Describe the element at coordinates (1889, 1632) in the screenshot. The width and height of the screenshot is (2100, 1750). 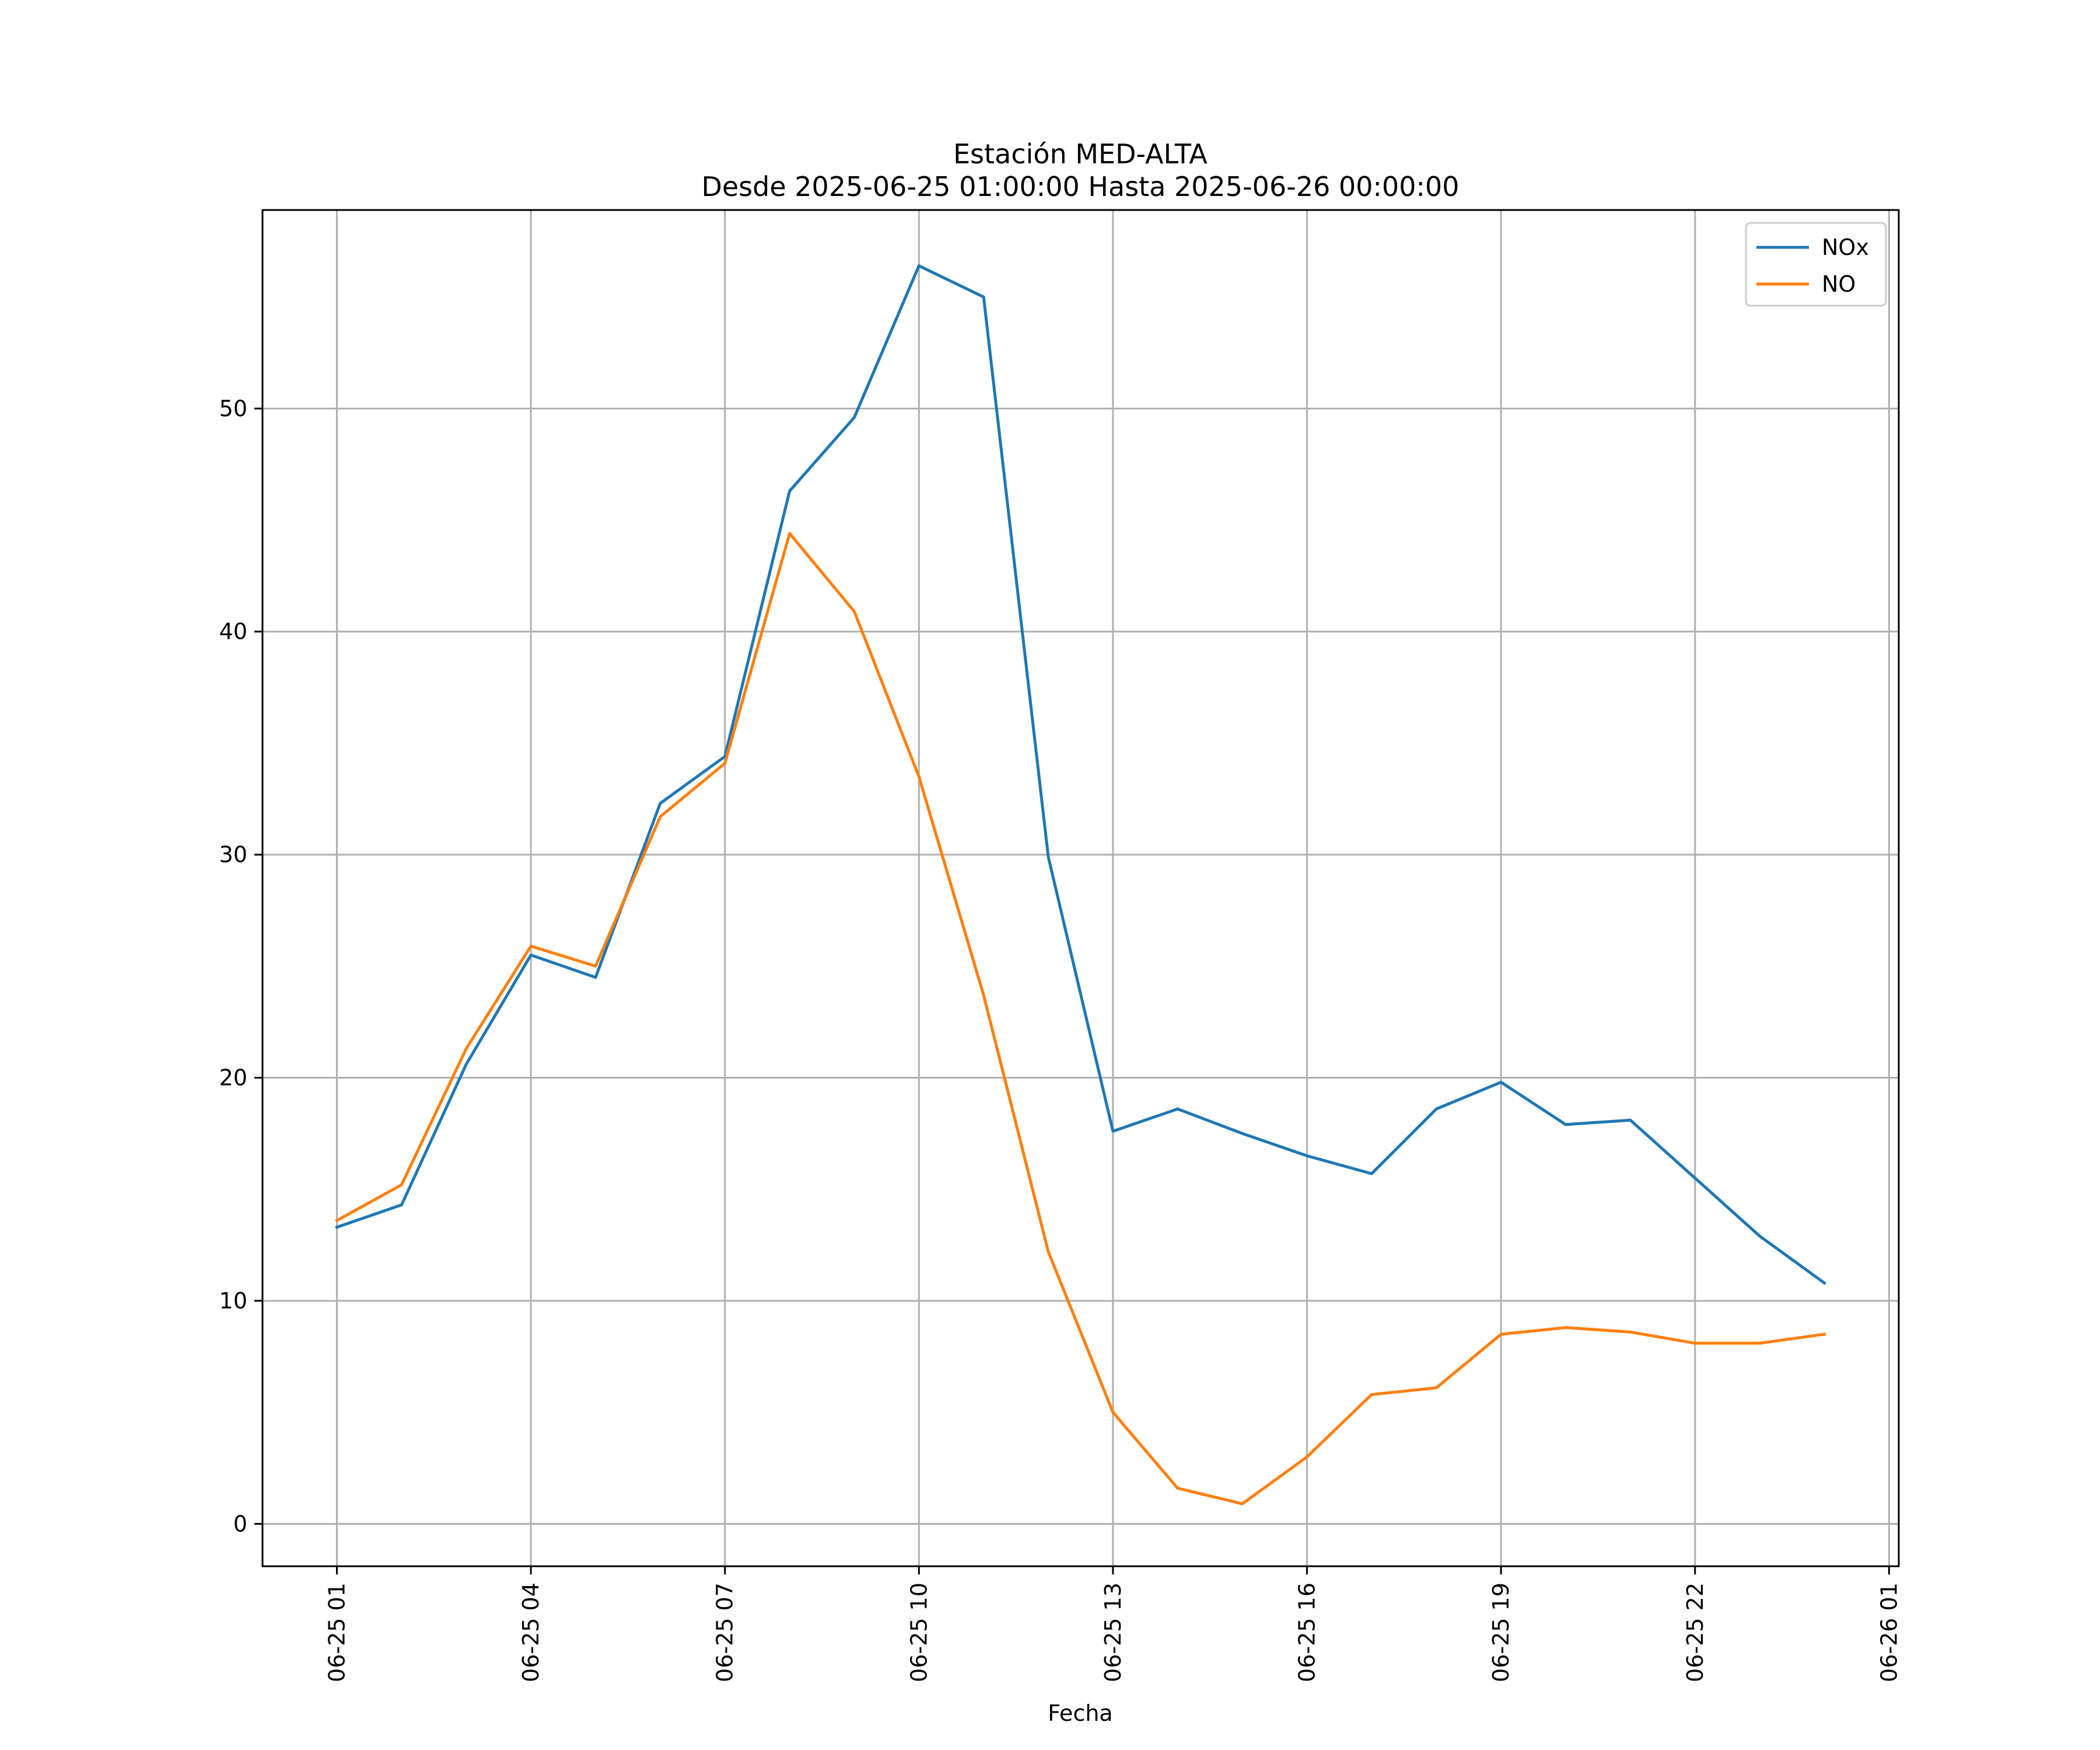
I see `x-tick-label: 06-26 01` at that location.